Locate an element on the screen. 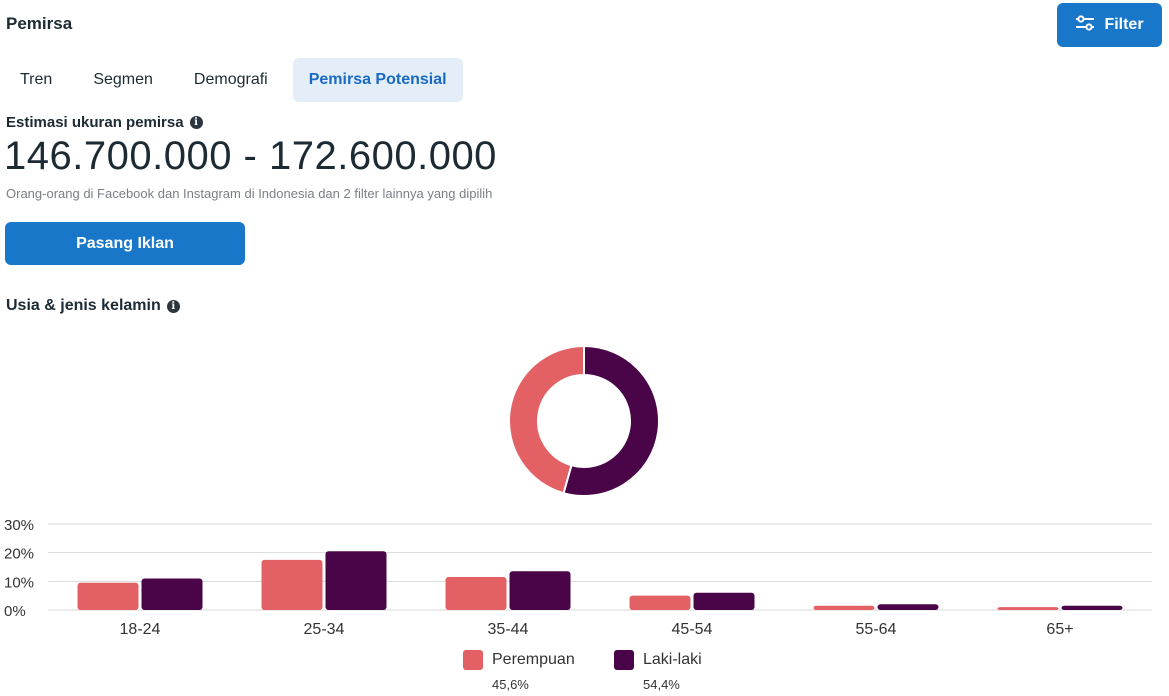 The height and width of the screenshot is (696, 1169). female-swatch is located at coordinates (473, 660).